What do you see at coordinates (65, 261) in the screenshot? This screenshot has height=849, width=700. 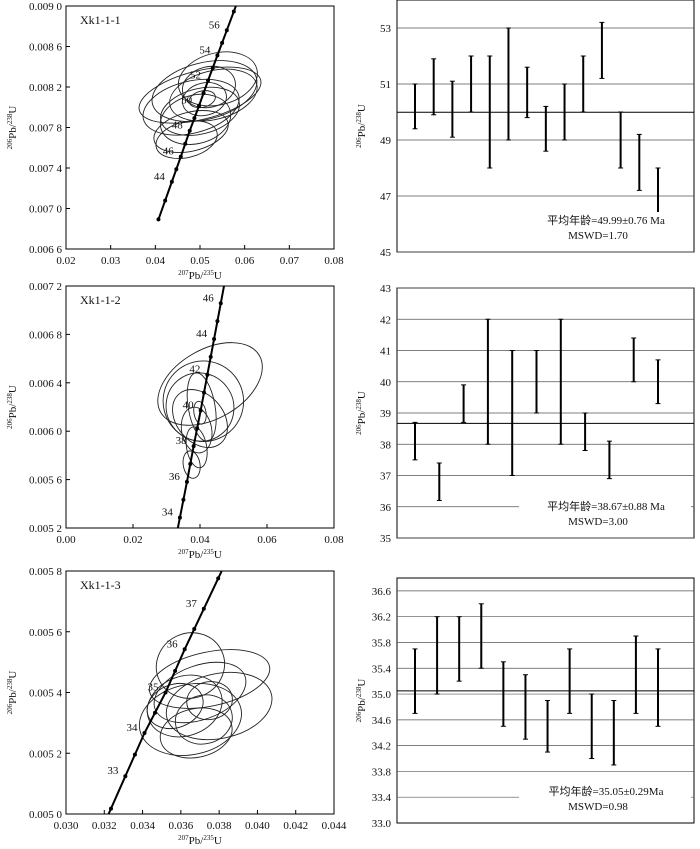 I see `x-tick-label: 0.02` at bounding box center [65, 261].